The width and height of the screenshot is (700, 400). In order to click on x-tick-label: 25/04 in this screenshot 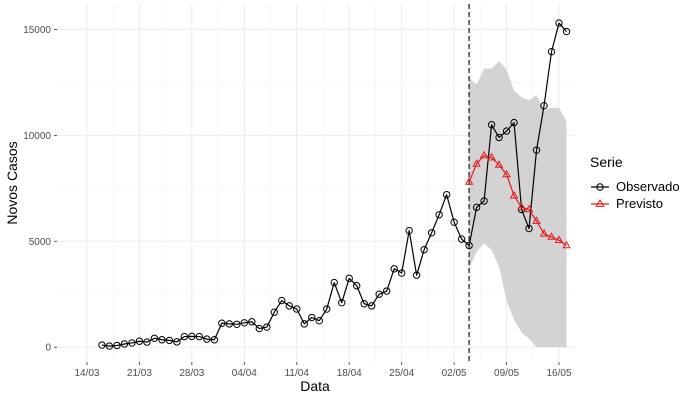, I will do `click(401, 373)`.